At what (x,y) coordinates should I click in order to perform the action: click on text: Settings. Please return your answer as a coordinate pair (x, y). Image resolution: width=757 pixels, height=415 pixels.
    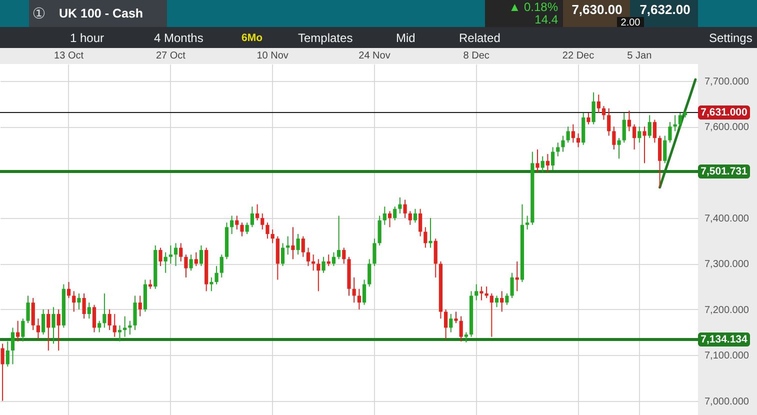
    Looking at the image, I should click on (730, 38).